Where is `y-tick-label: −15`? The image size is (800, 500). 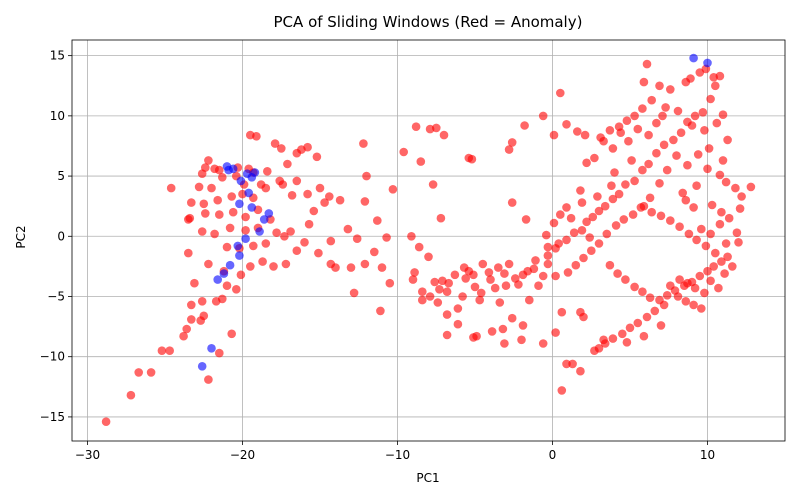
y-tick-label: −15 is located at coordinates (52, 417).